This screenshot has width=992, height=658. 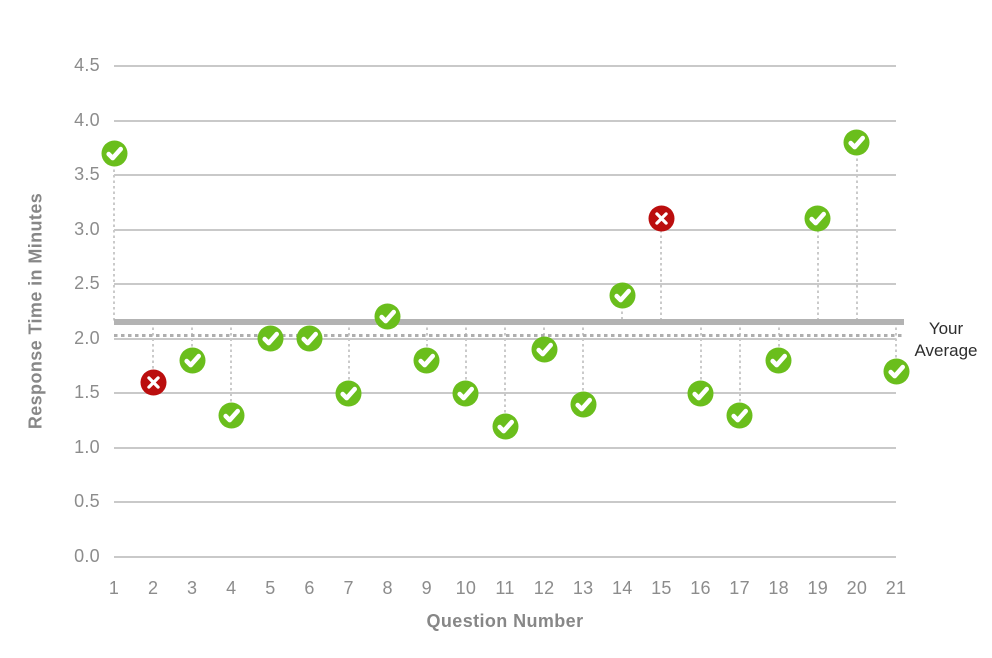 I want to click on x-tick-label: 7, so click(x=348, y=588).